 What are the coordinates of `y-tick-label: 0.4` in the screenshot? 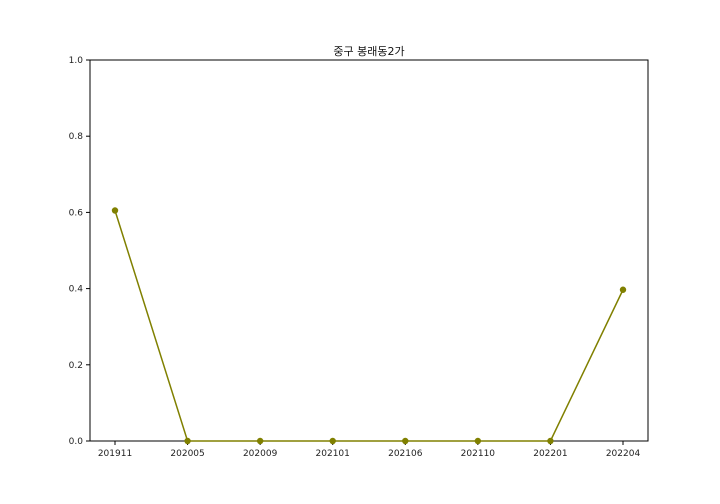 It's located at (76, 290).